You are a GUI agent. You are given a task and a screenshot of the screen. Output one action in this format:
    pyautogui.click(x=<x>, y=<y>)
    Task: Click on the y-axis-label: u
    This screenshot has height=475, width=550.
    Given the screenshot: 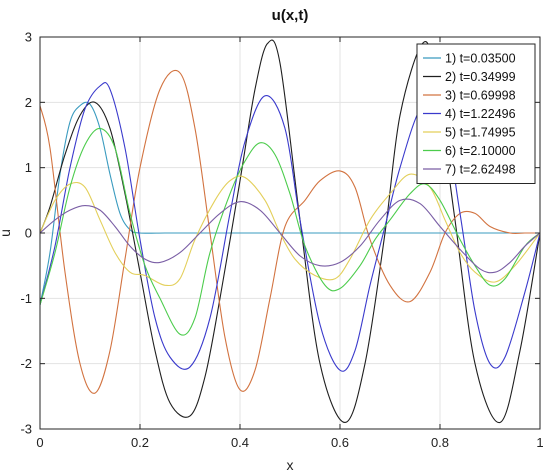 What is the action you would take?
    pyautogui.click(x=6, y=233)
    